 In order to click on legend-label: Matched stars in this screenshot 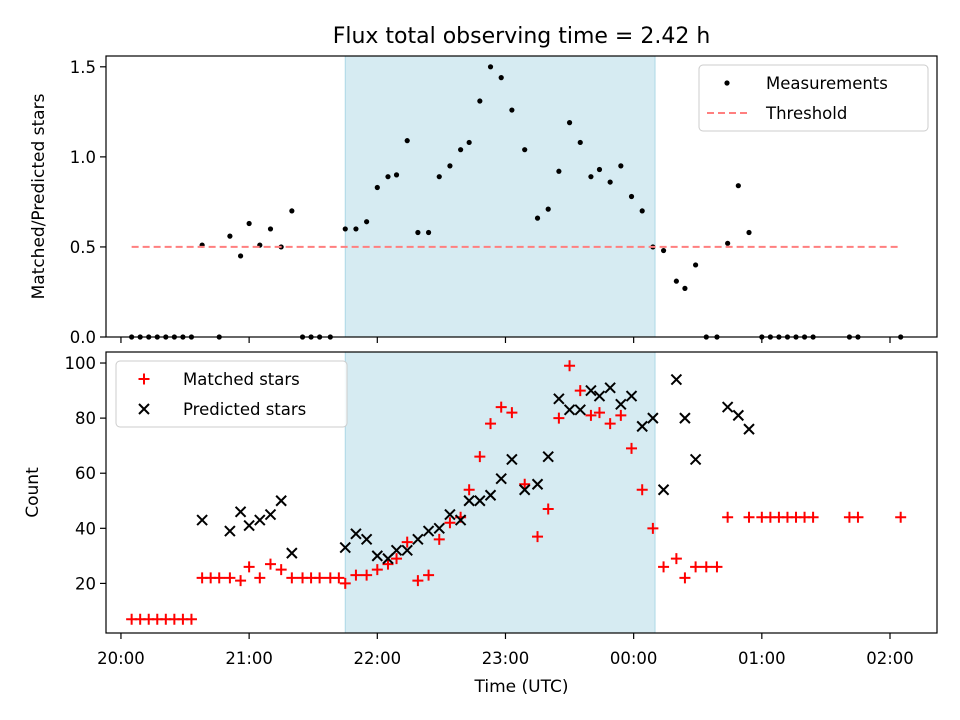, I will do `click(241, 379)`.